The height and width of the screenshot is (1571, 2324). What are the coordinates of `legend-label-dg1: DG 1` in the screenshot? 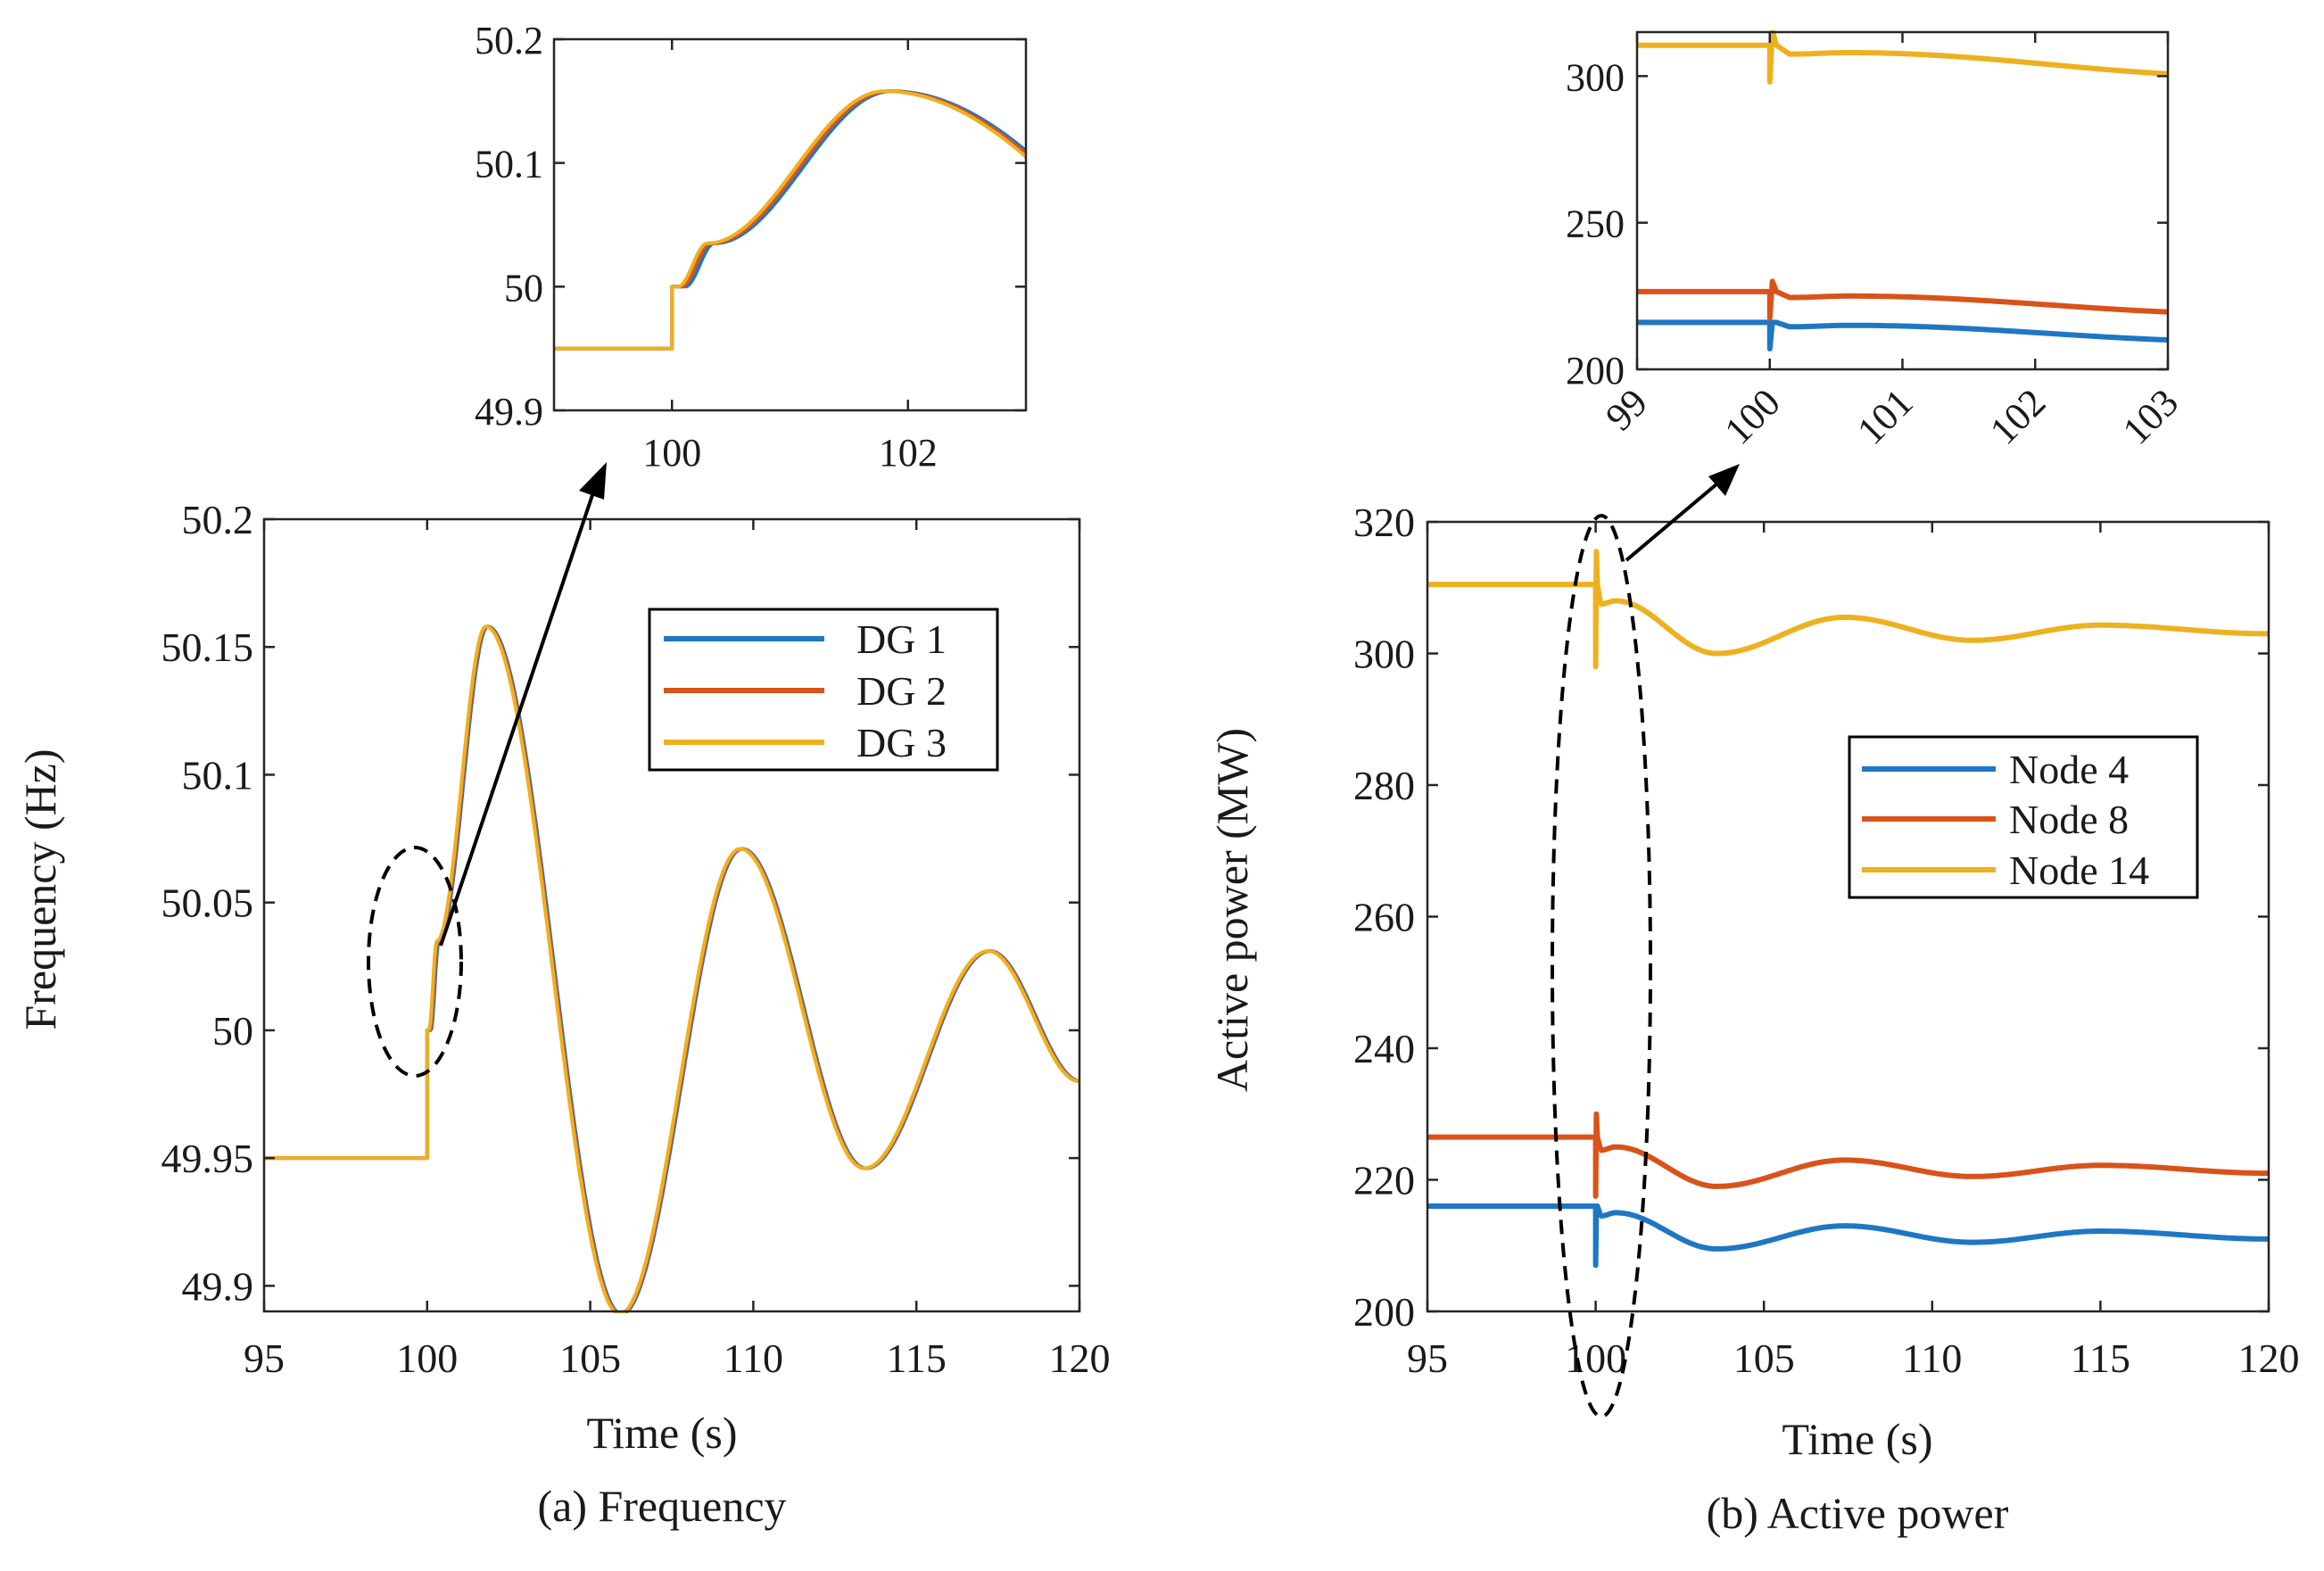 It's located at (902, 639).